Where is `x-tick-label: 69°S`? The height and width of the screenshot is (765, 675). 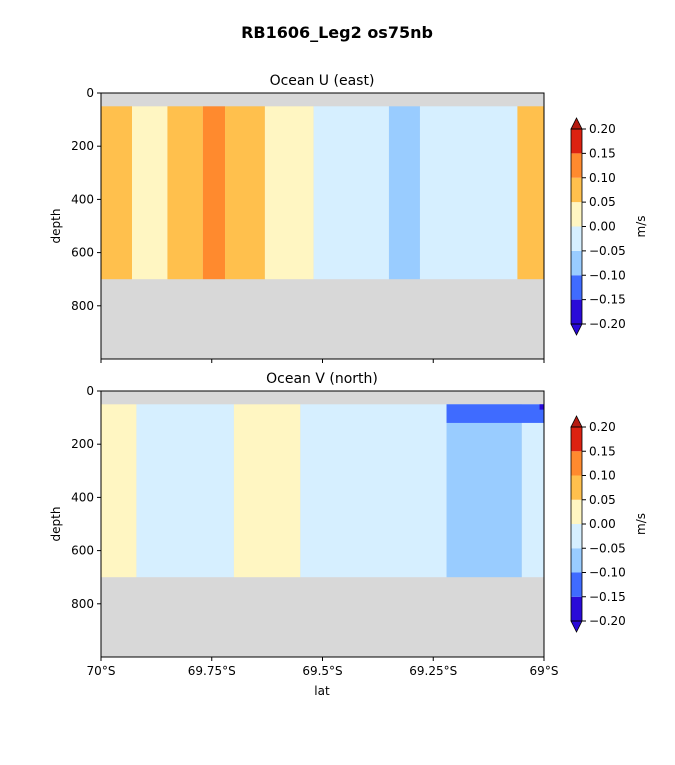 x-tick-label: 69°S is located at coordinates (544, 671).